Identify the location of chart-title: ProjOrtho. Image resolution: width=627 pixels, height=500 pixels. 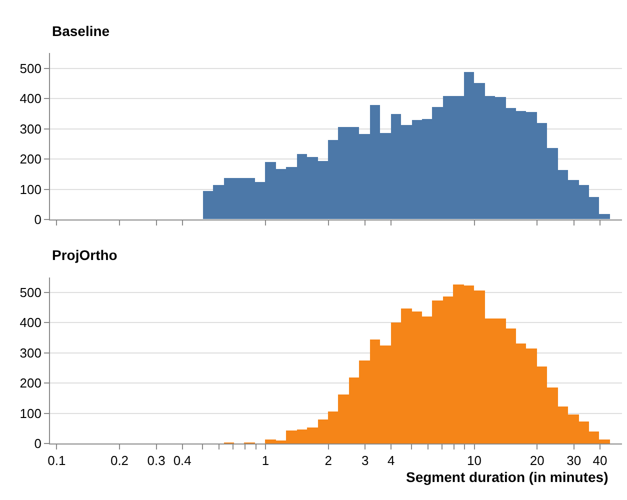
(85, 255).